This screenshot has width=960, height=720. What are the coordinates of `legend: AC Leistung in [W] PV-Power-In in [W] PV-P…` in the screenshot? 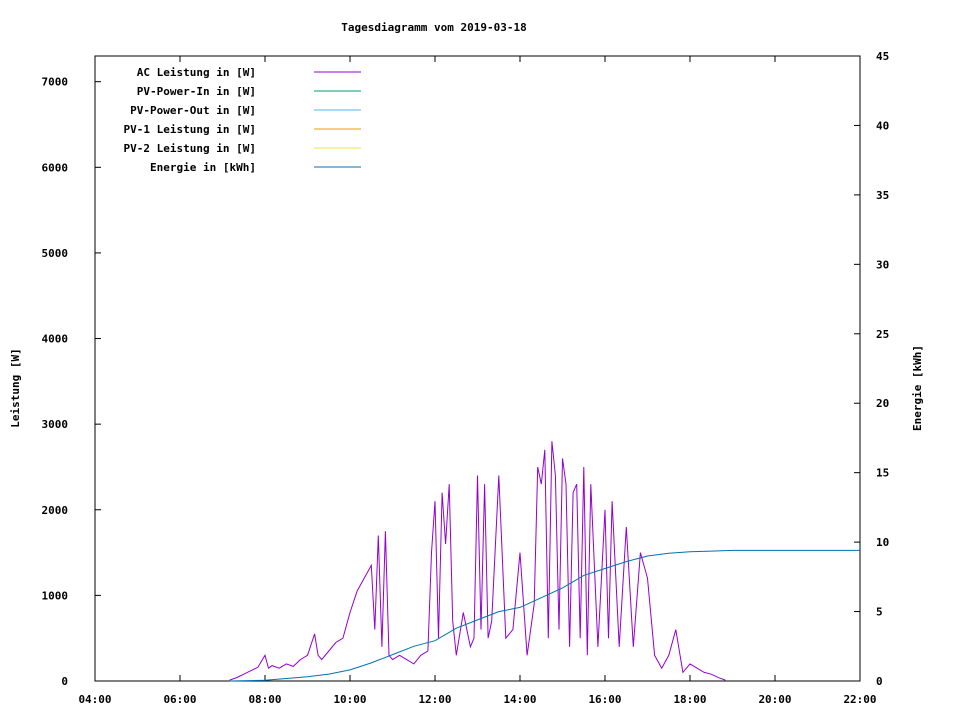 It's located at (242, 120).